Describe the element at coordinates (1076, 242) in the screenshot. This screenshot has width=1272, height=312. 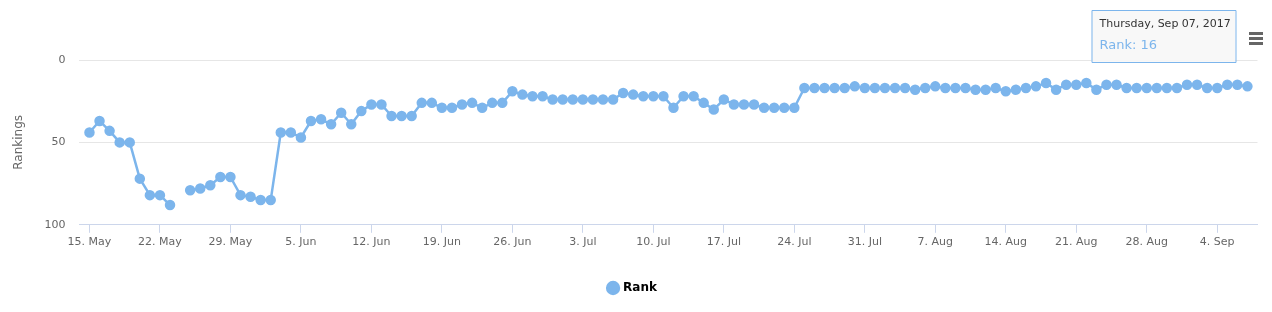
I see `x-tick-label: 21. Aug` at that location.